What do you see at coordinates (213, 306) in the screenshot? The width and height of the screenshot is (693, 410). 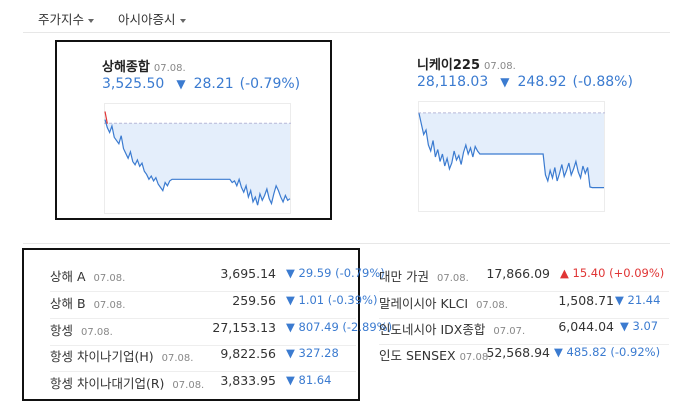 I see `list-item: 상해 B 07.08. 259.56 ▼ 1.01 (-0.39%)` at bounding box center [213, 306].